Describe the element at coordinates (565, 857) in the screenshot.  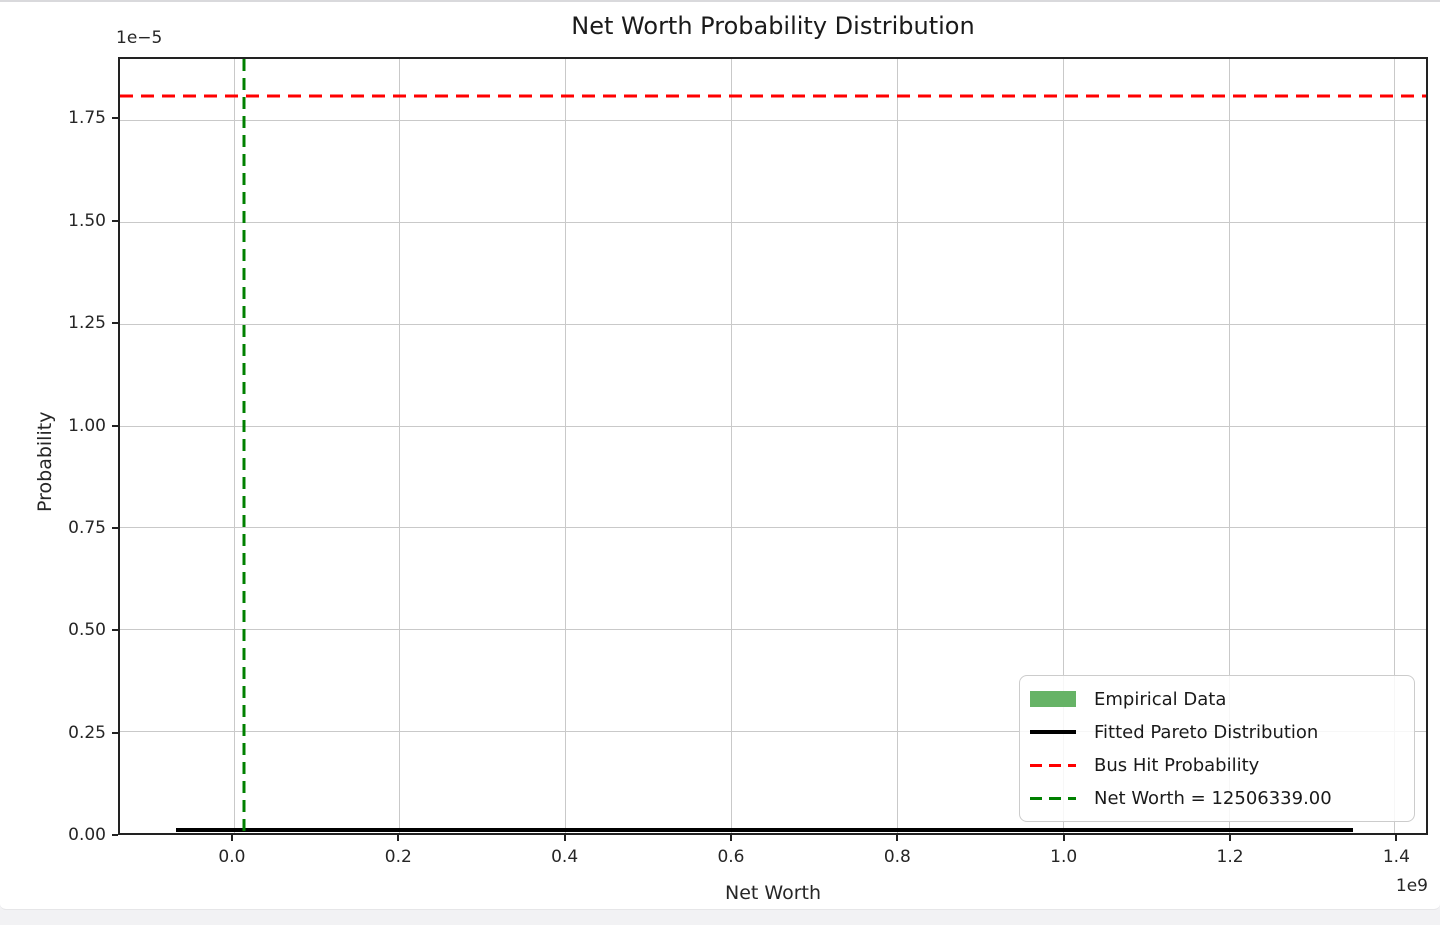
I see `x-tick-label: 0.4` at that location.